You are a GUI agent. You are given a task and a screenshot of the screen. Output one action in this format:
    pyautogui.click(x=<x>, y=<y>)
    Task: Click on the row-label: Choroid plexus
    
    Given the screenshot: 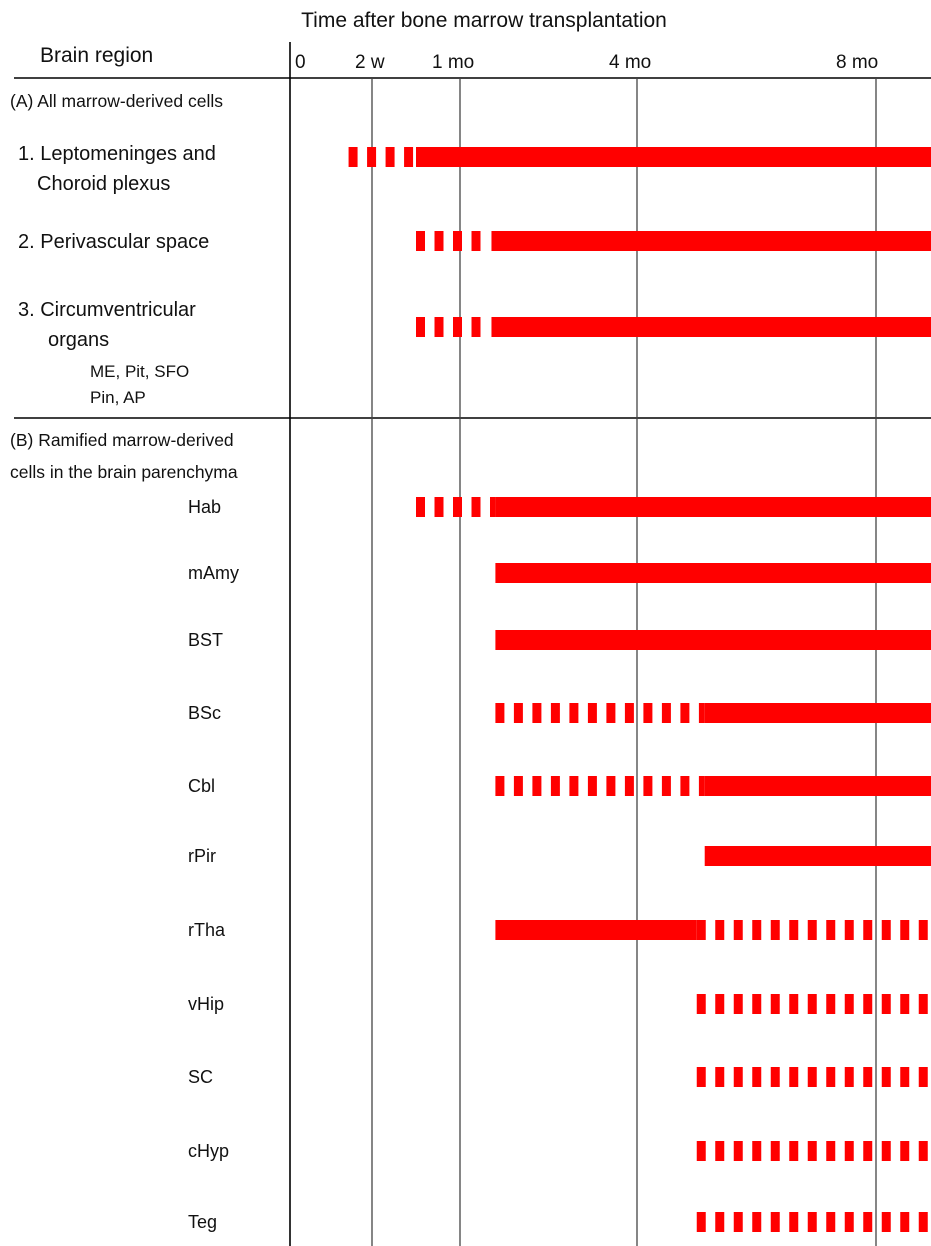 What is the action you would take?
    pyautogui.click(x=103, y=184)
    